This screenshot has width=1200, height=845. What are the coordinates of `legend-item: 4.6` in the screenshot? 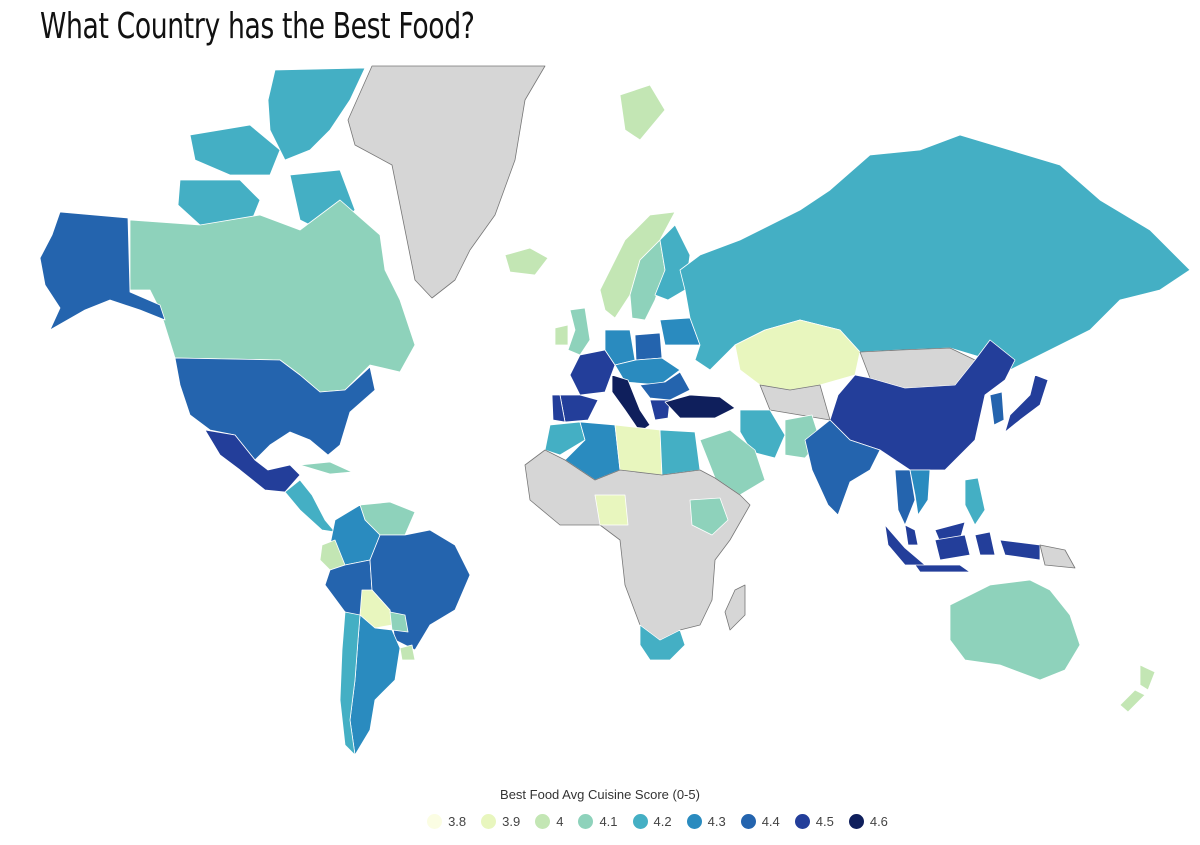 It's located at (868, 821).